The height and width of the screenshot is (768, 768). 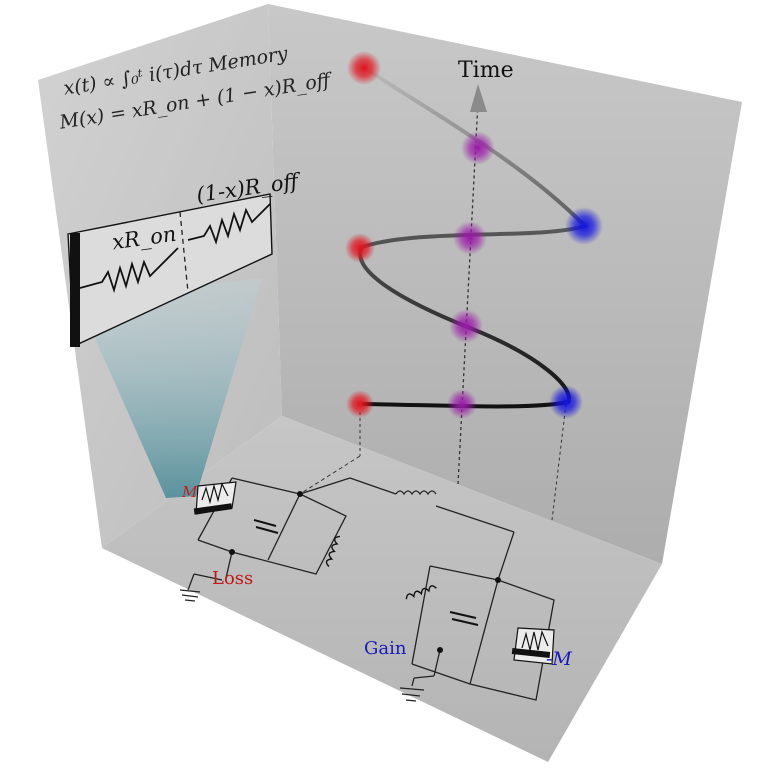 What do you see at coordinates (129, 270) in the screenshot?
I see `resistor-xron` at bounding box center [129, 270].